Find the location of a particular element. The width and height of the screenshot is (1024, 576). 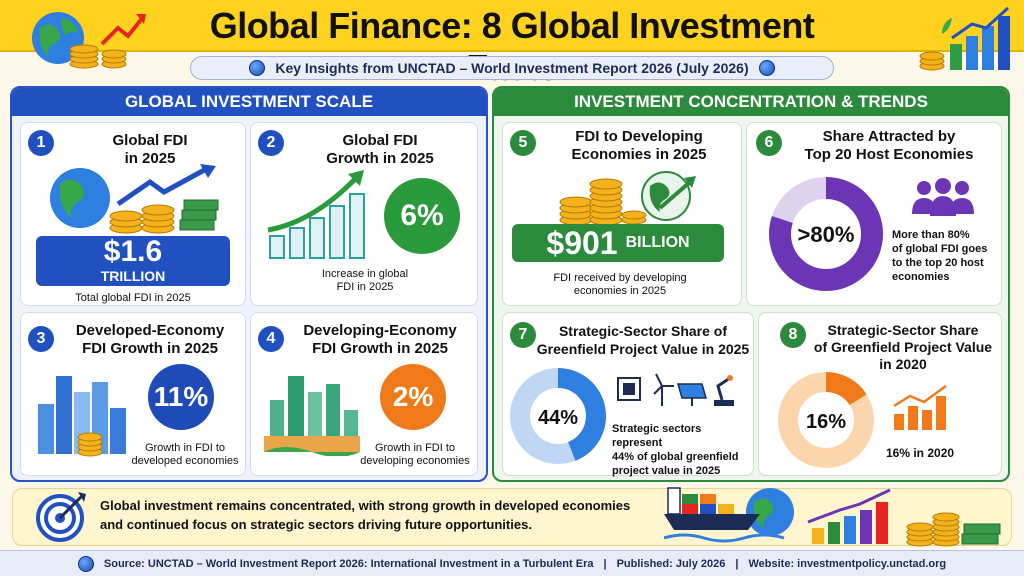

fact-value-8: 16% is located at coordinates (826, 422).